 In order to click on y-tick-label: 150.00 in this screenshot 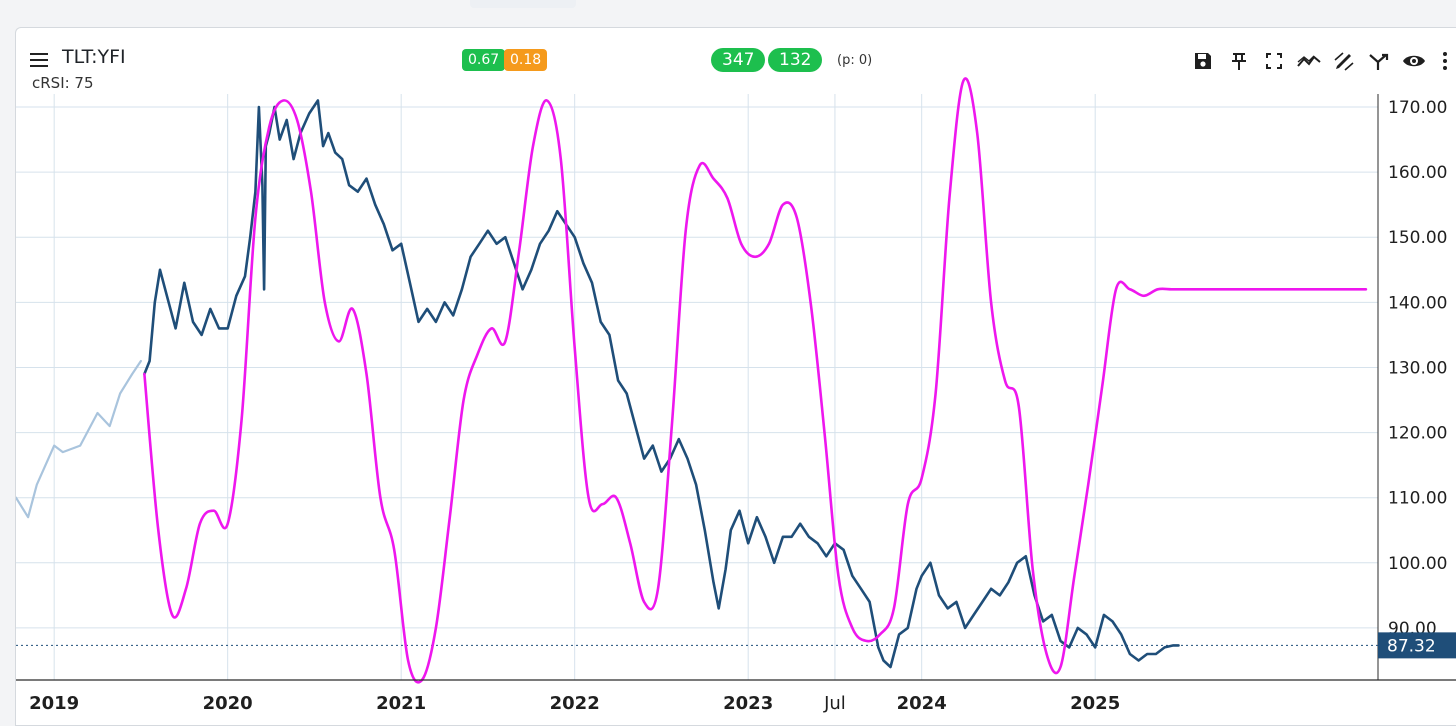, I will do `click(1417, 238)`.